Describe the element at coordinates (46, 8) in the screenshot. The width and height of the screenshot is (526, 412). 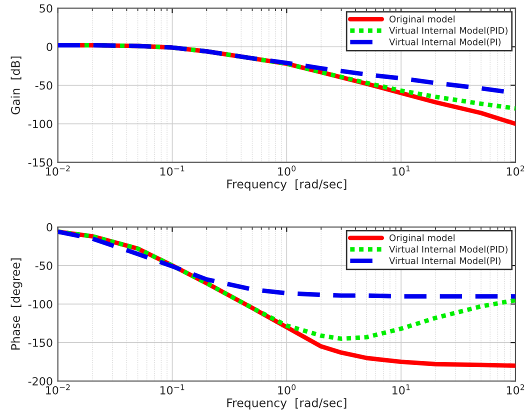
I see `y-tick-label: 50` at that location.